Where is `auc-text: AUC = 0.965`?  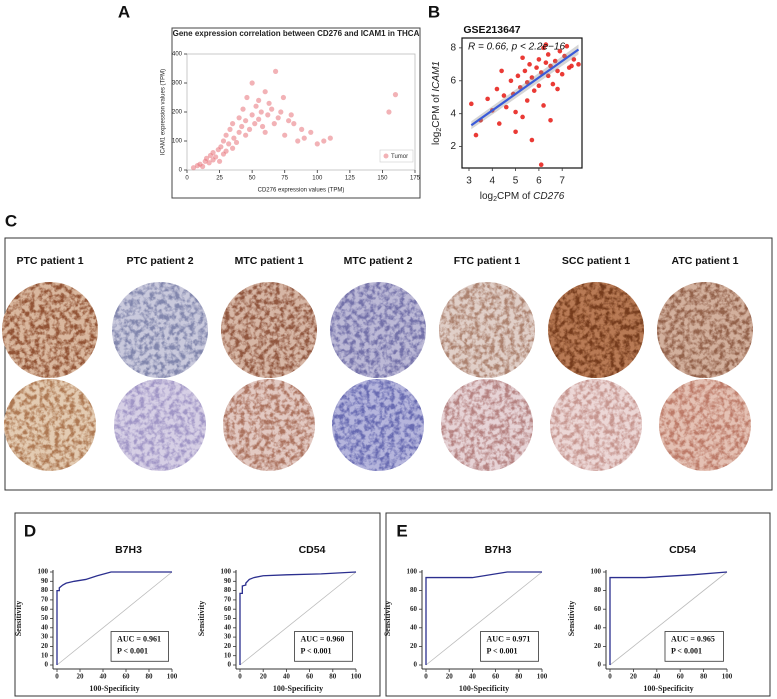 auc-text: AUC = 0.965 is located at coordinates (693, 638).